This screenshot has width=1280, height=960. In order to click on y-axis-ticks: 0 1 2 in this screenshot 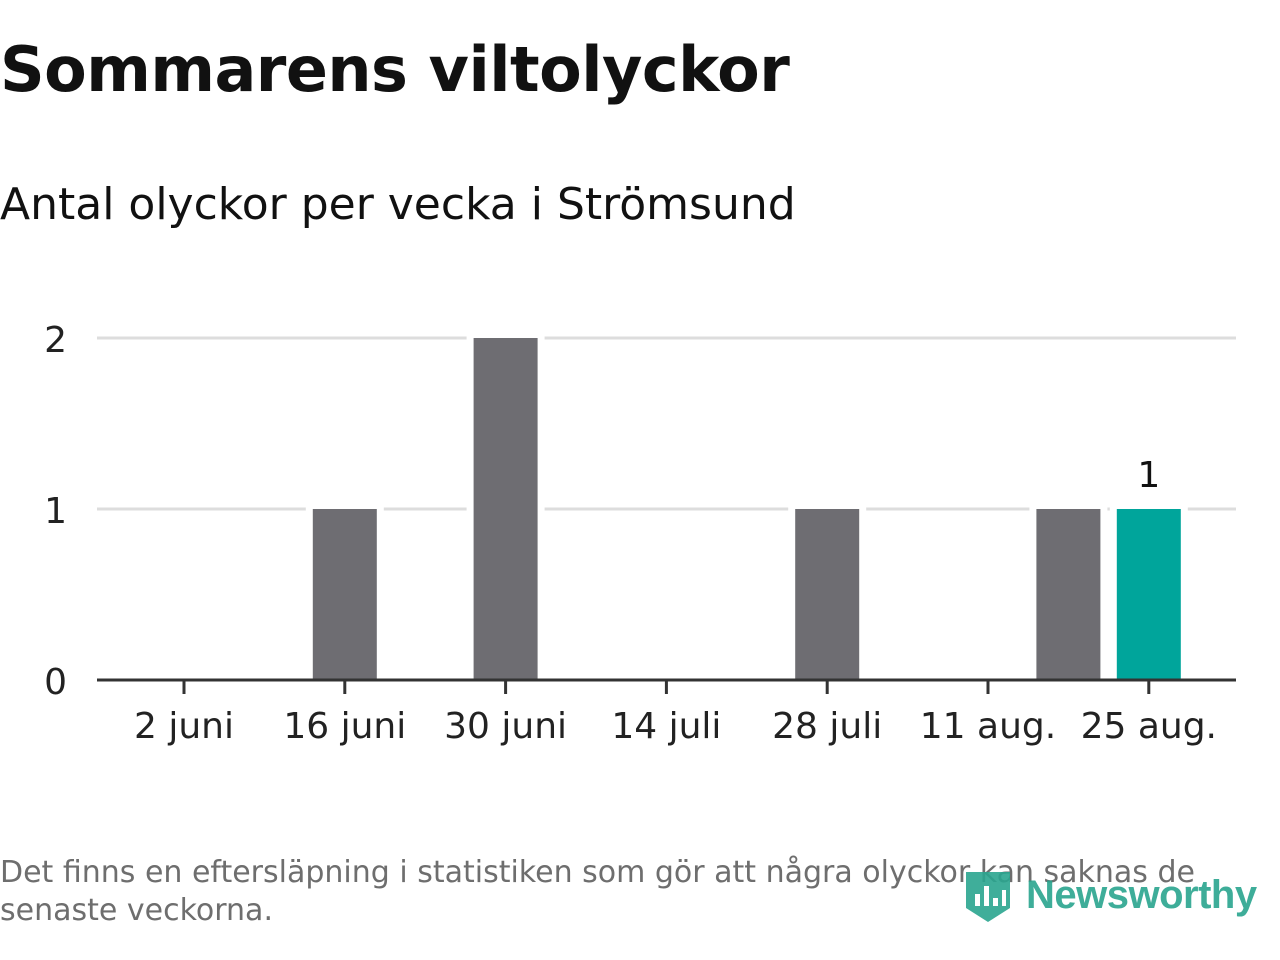, I will do `click(55, 511)`.